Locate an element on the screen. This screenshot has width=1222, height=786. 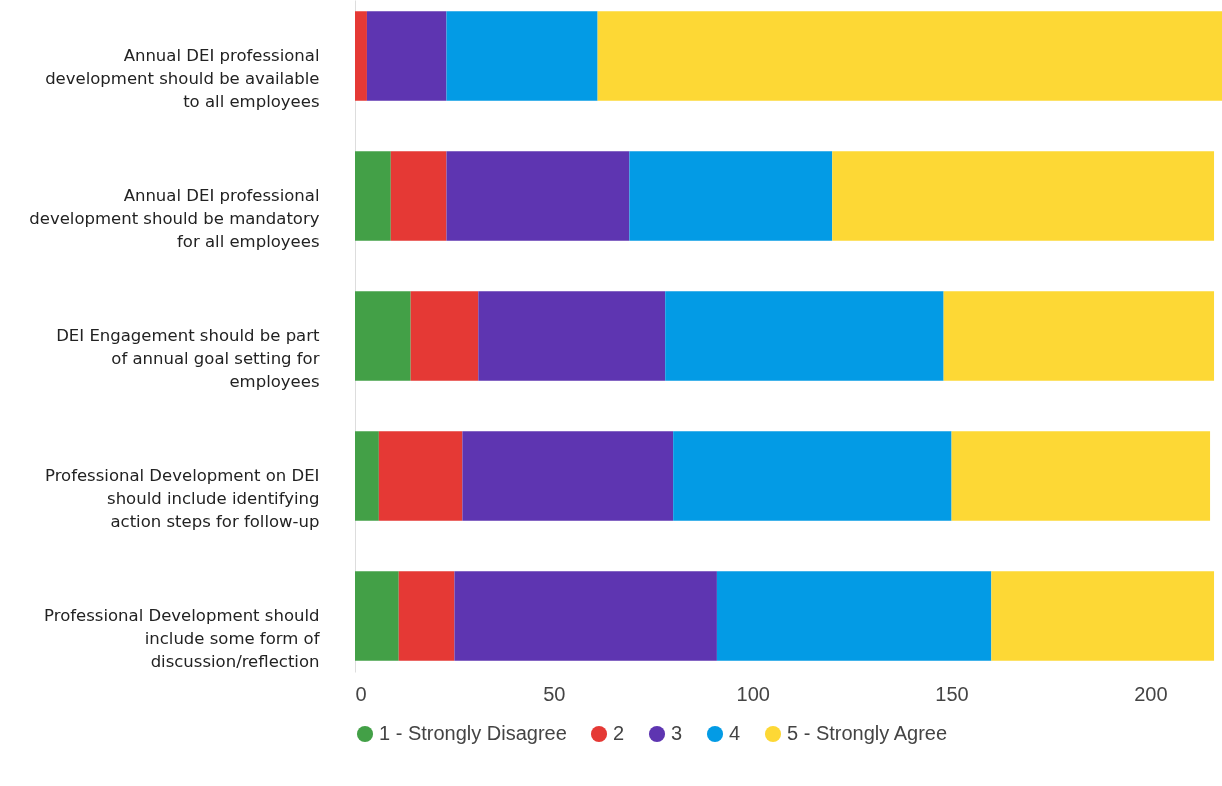
y-tick-label: DEI Engagement should be part of annual goal setting for employees is located at coordinates (188, 358).